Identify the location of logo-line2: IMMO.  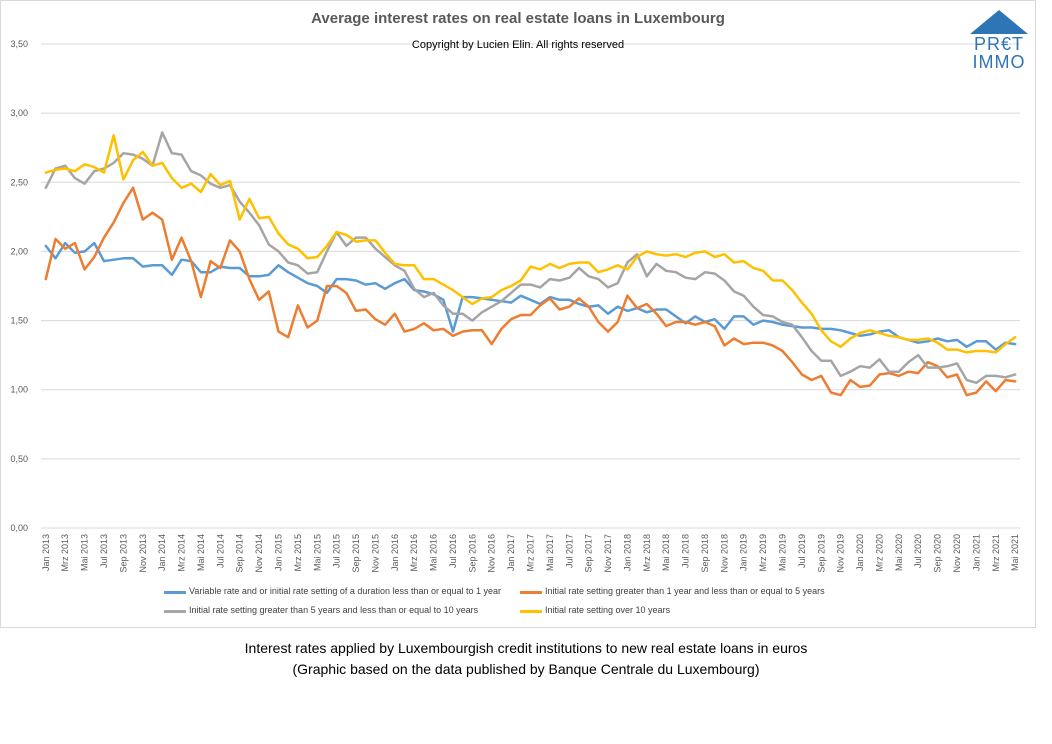
(999, 62).